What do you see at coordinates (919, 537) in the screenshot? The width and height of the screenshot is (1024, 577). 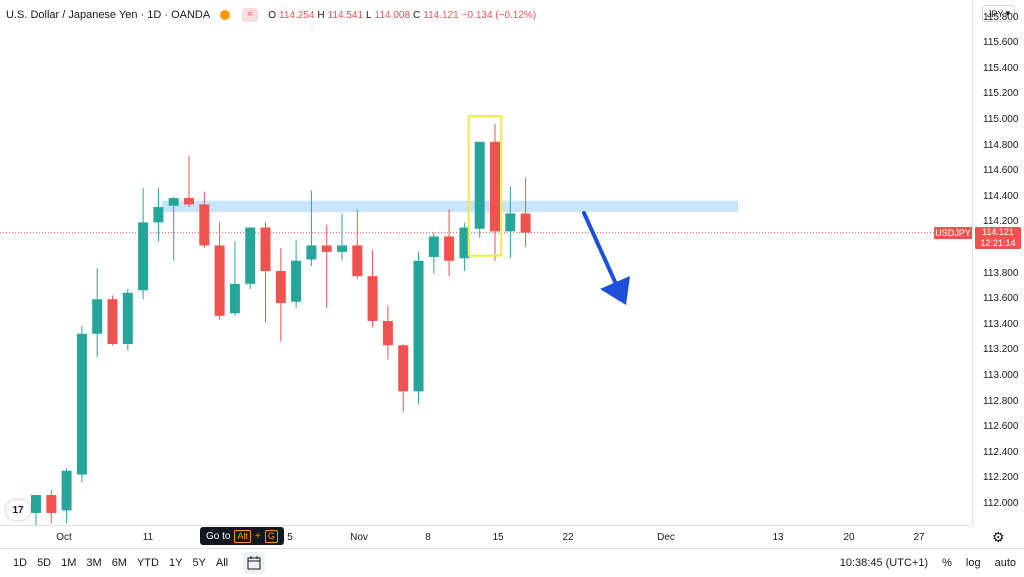 I see `time-tick-label: 27` at bounding box center [919, 537].